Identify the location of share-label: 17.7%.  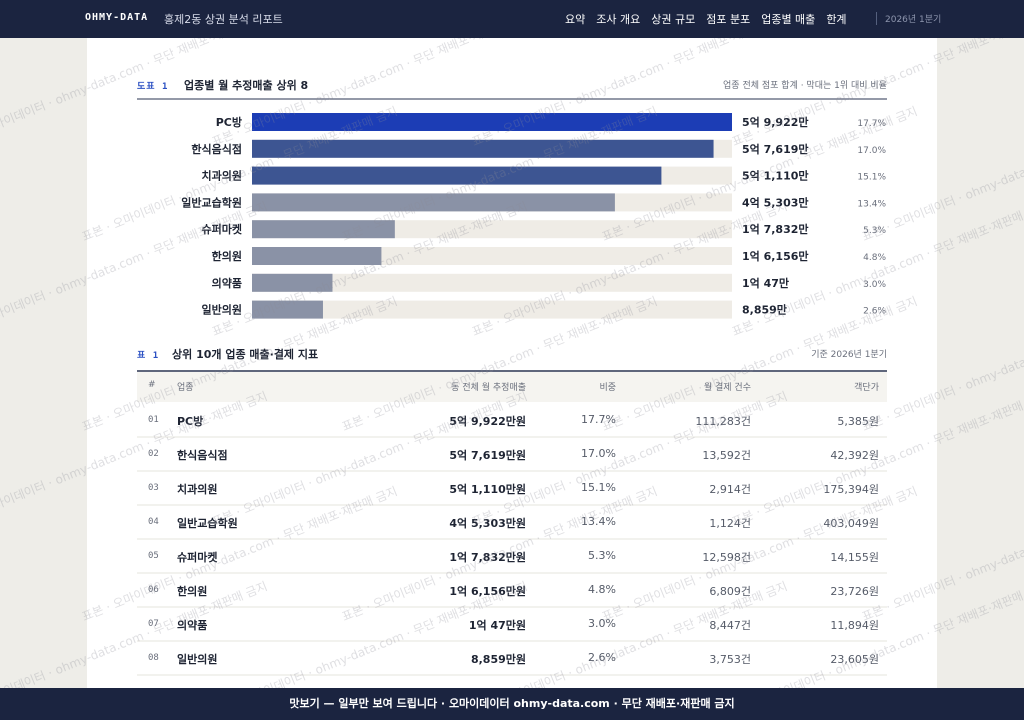
(871, 124).